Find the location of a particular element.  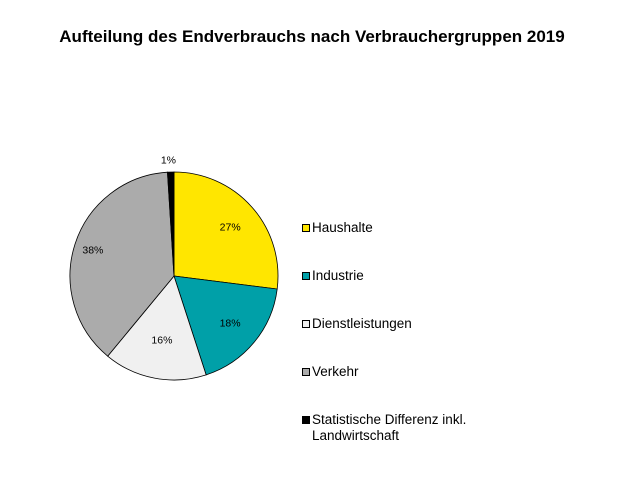

legend-label: Haushalte is located at coordinates (342, 227).